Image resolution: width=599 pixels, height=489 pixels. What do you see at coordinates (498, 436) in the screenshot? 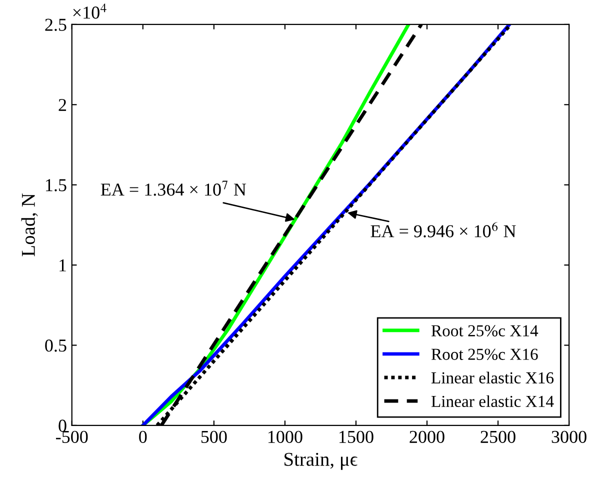
I see `x-tick-label: 2500` at bounding box center [498, 436].